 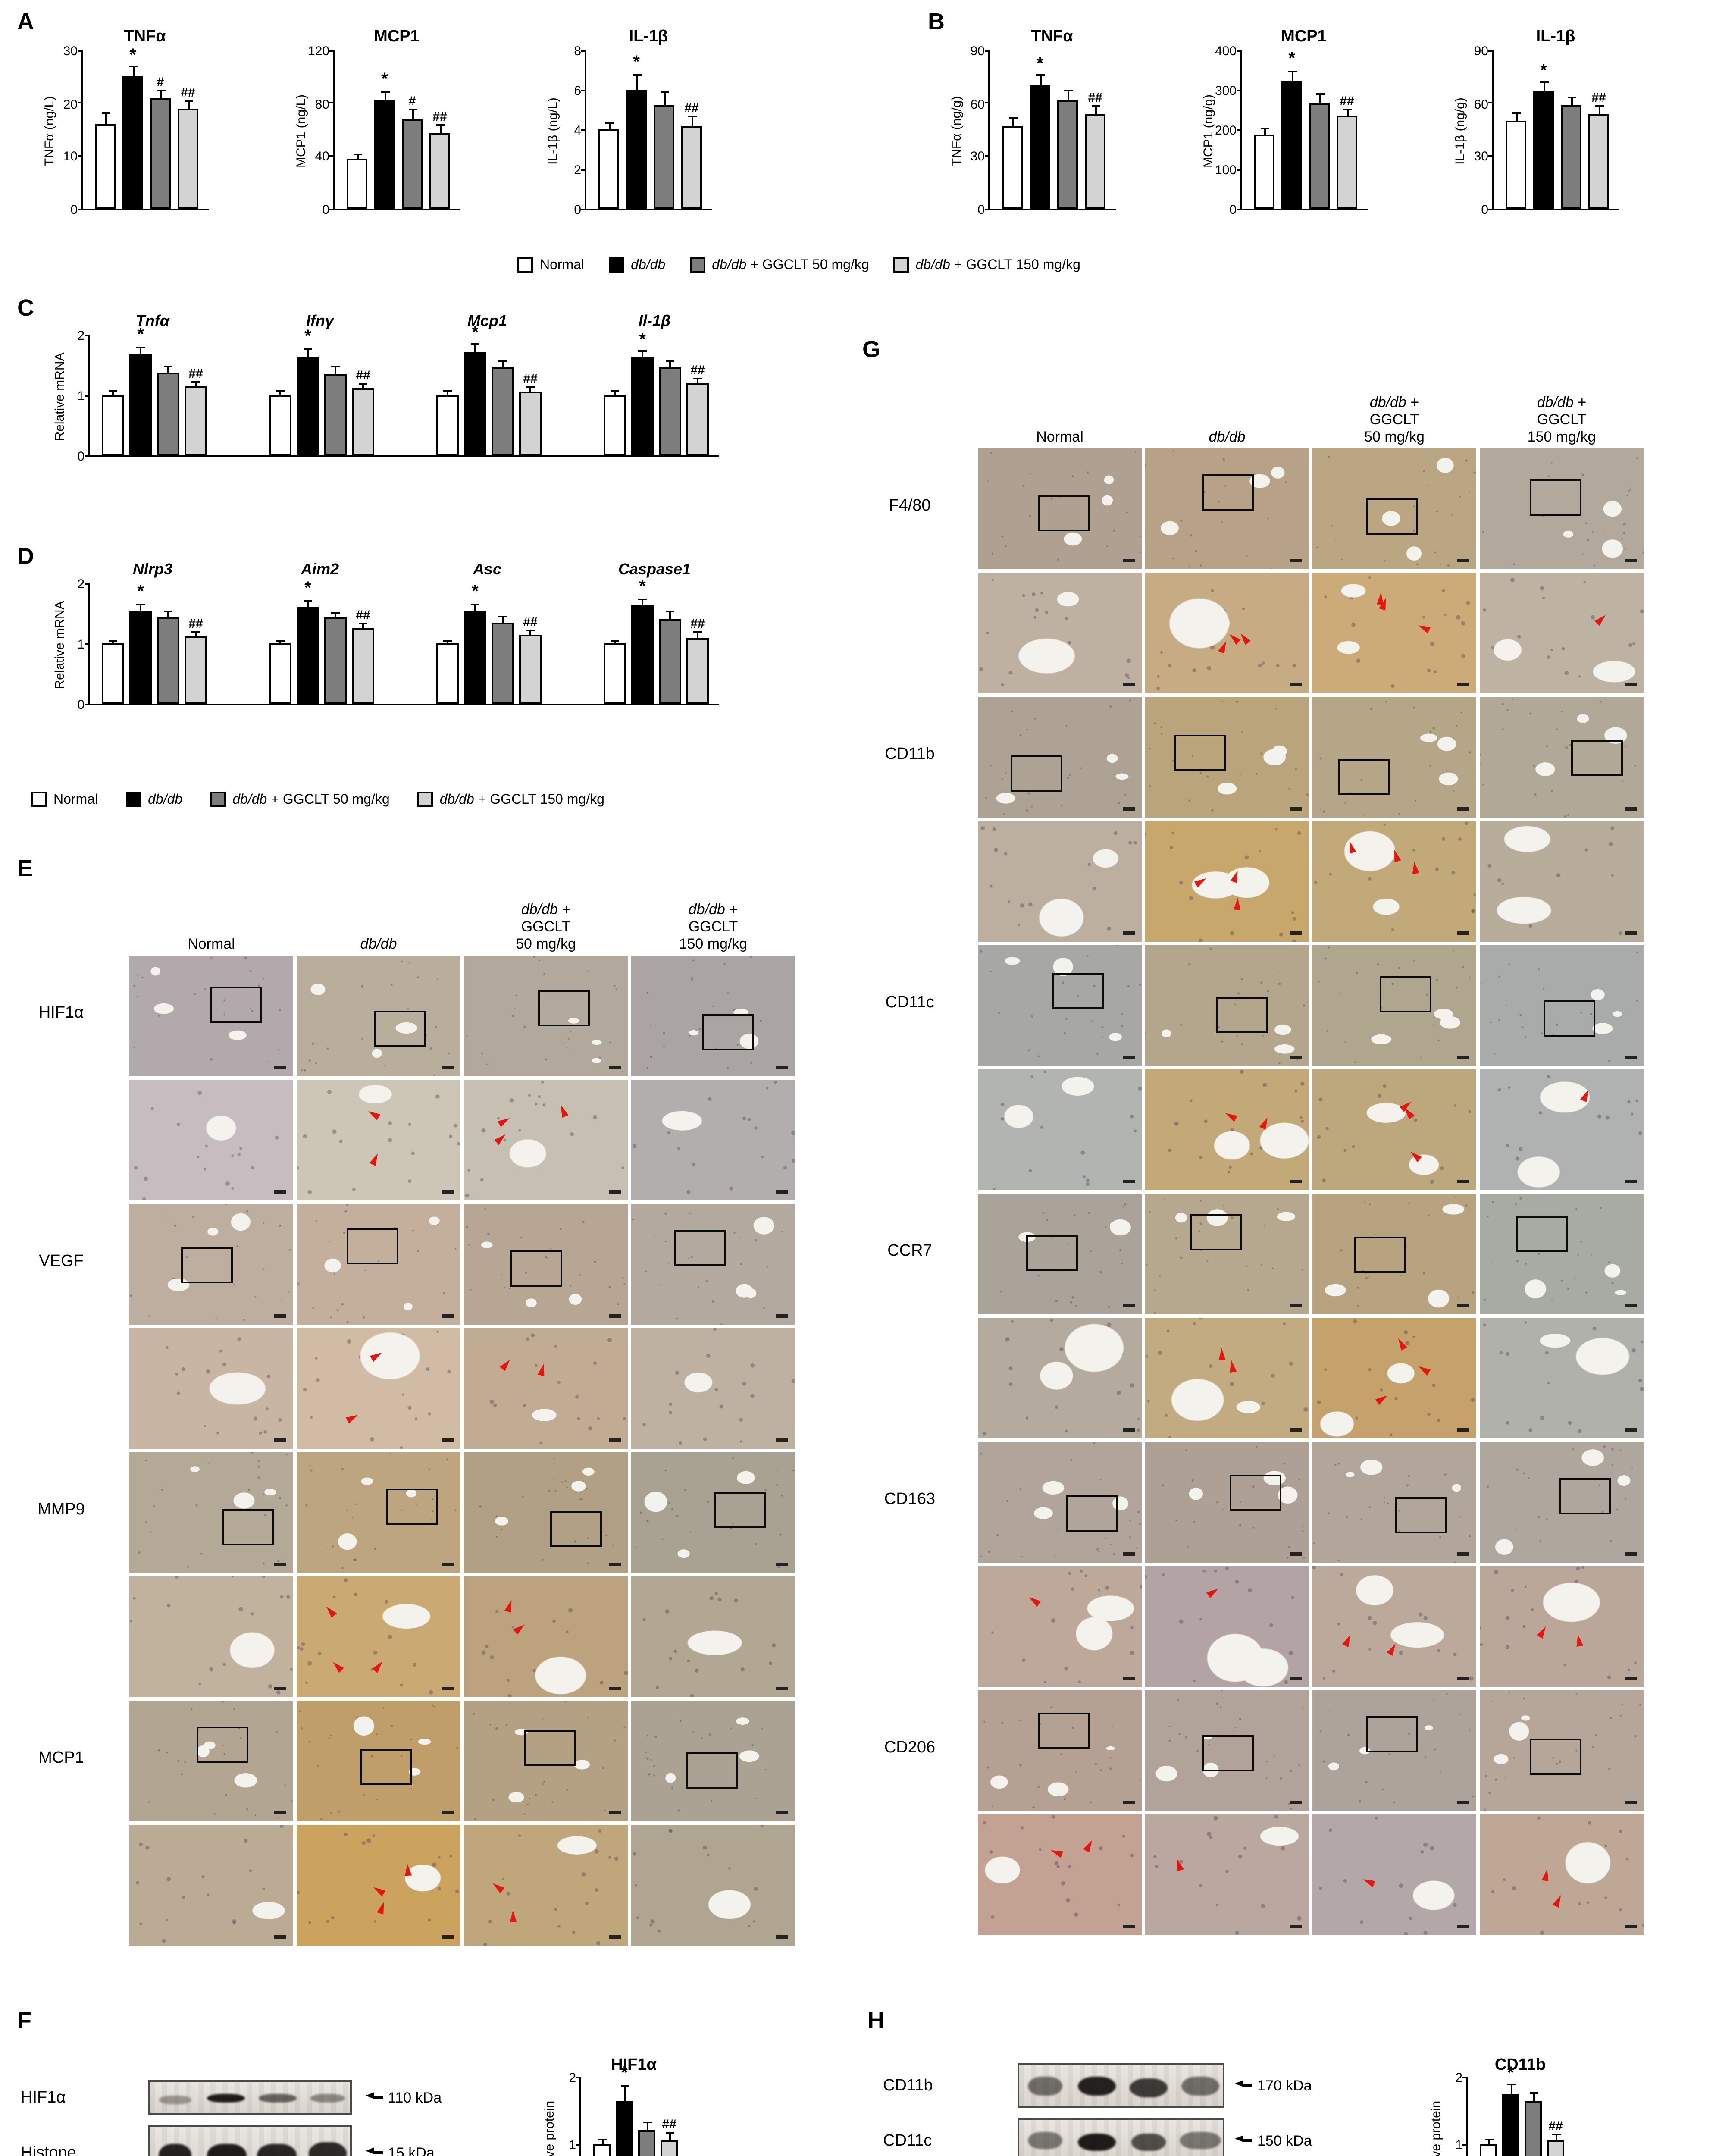 What do you see at coordinates (697, 395) in the screenshot?
I see `bar-ggclt150: ##` at bounding box center [697, 395].